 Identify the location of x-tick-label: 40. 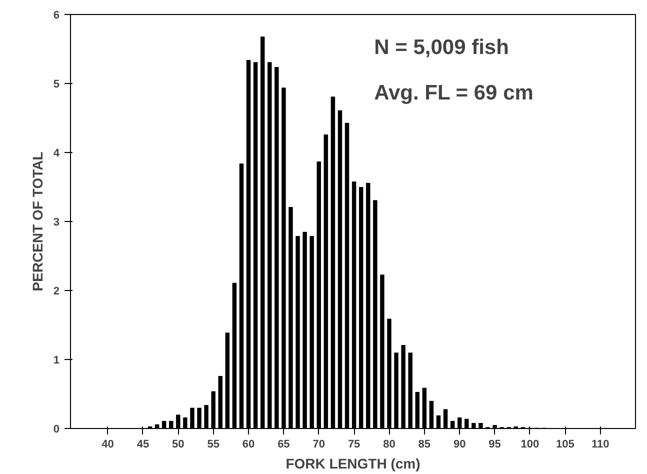
(108, 444).